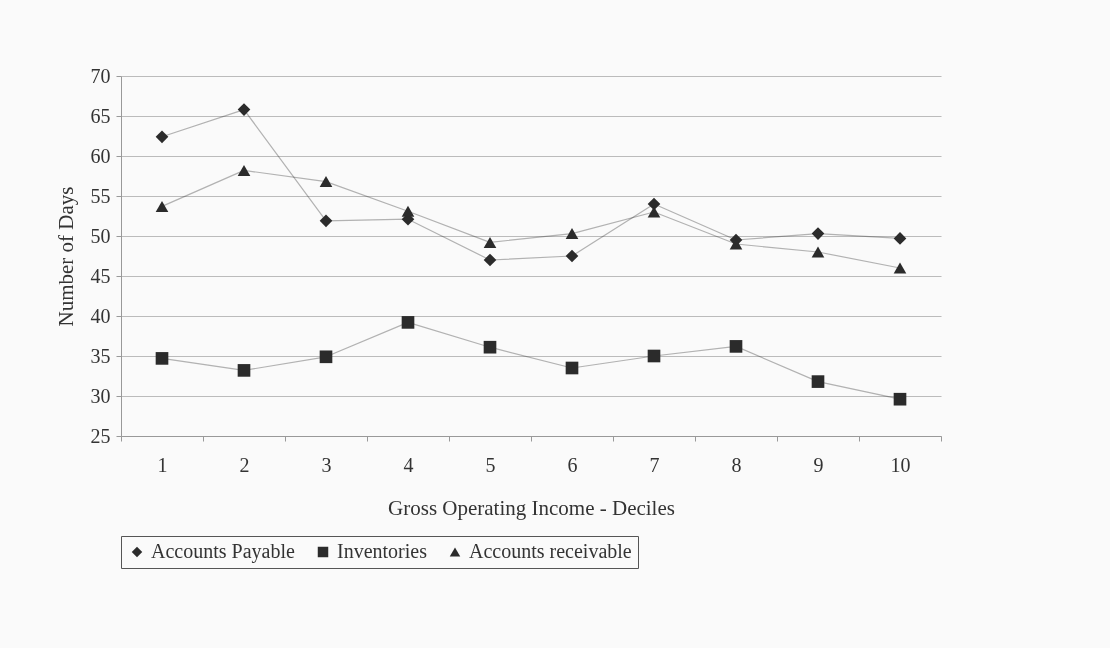 This screenshot has width=1110, height=648. Describe the element at coordinates (162, 464) in the screenshot. I see `x-tick-label: 1` at that location.